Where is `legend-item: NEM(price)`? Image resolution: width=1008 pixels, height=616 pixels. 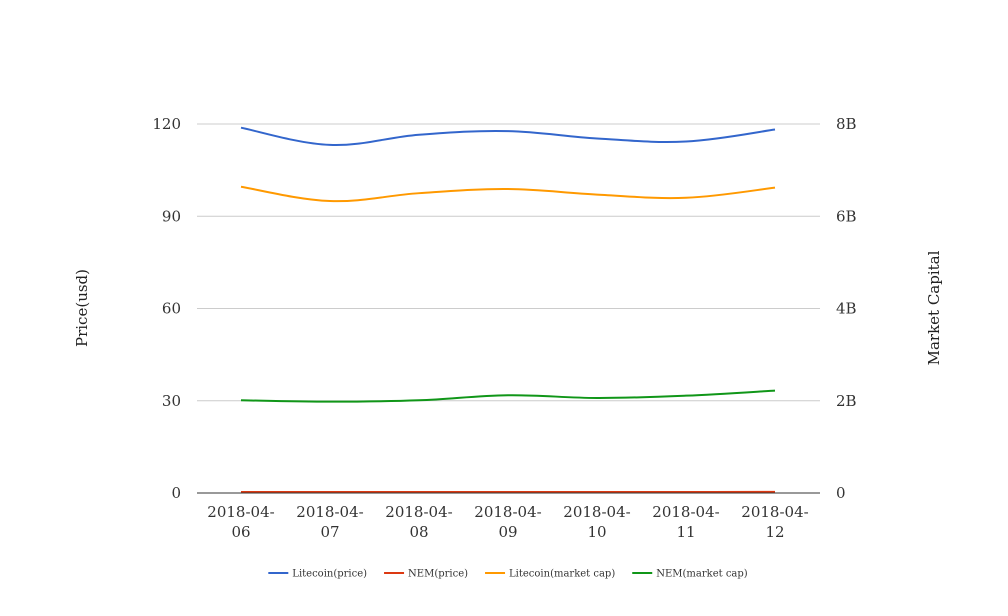
legend-item: NEM(price) is located at coordinates (426, 574).